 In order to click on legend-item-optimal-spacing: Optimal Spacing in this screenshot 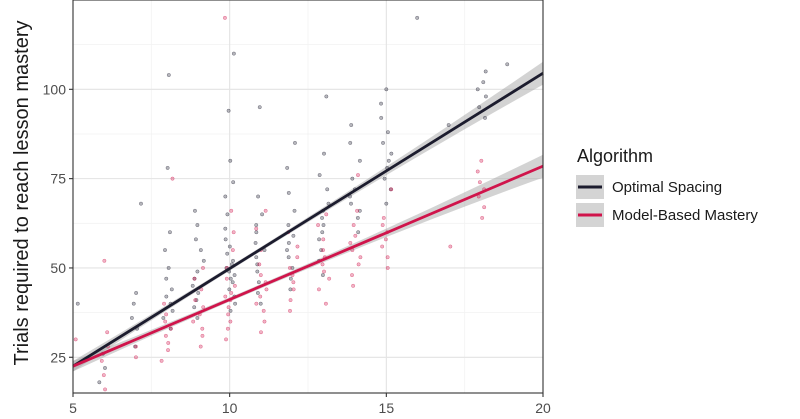, I will do `click(649, 187)`.